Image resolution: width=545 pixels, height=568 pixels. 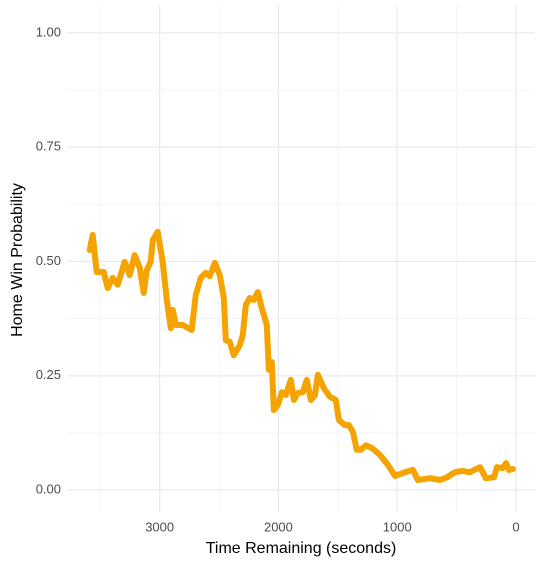 What do you see at coordinates (48, 374) in the screenshot?
I see `y-tick-label: 0.25` at bounding box center [48, 374].